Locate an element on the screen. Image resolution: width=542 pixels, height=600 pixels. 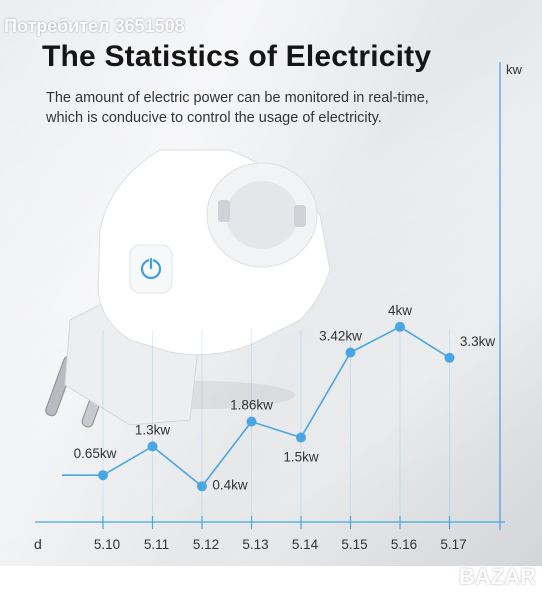
user-watermark: Потребител 3651508 is located at coordinates (94, 26).